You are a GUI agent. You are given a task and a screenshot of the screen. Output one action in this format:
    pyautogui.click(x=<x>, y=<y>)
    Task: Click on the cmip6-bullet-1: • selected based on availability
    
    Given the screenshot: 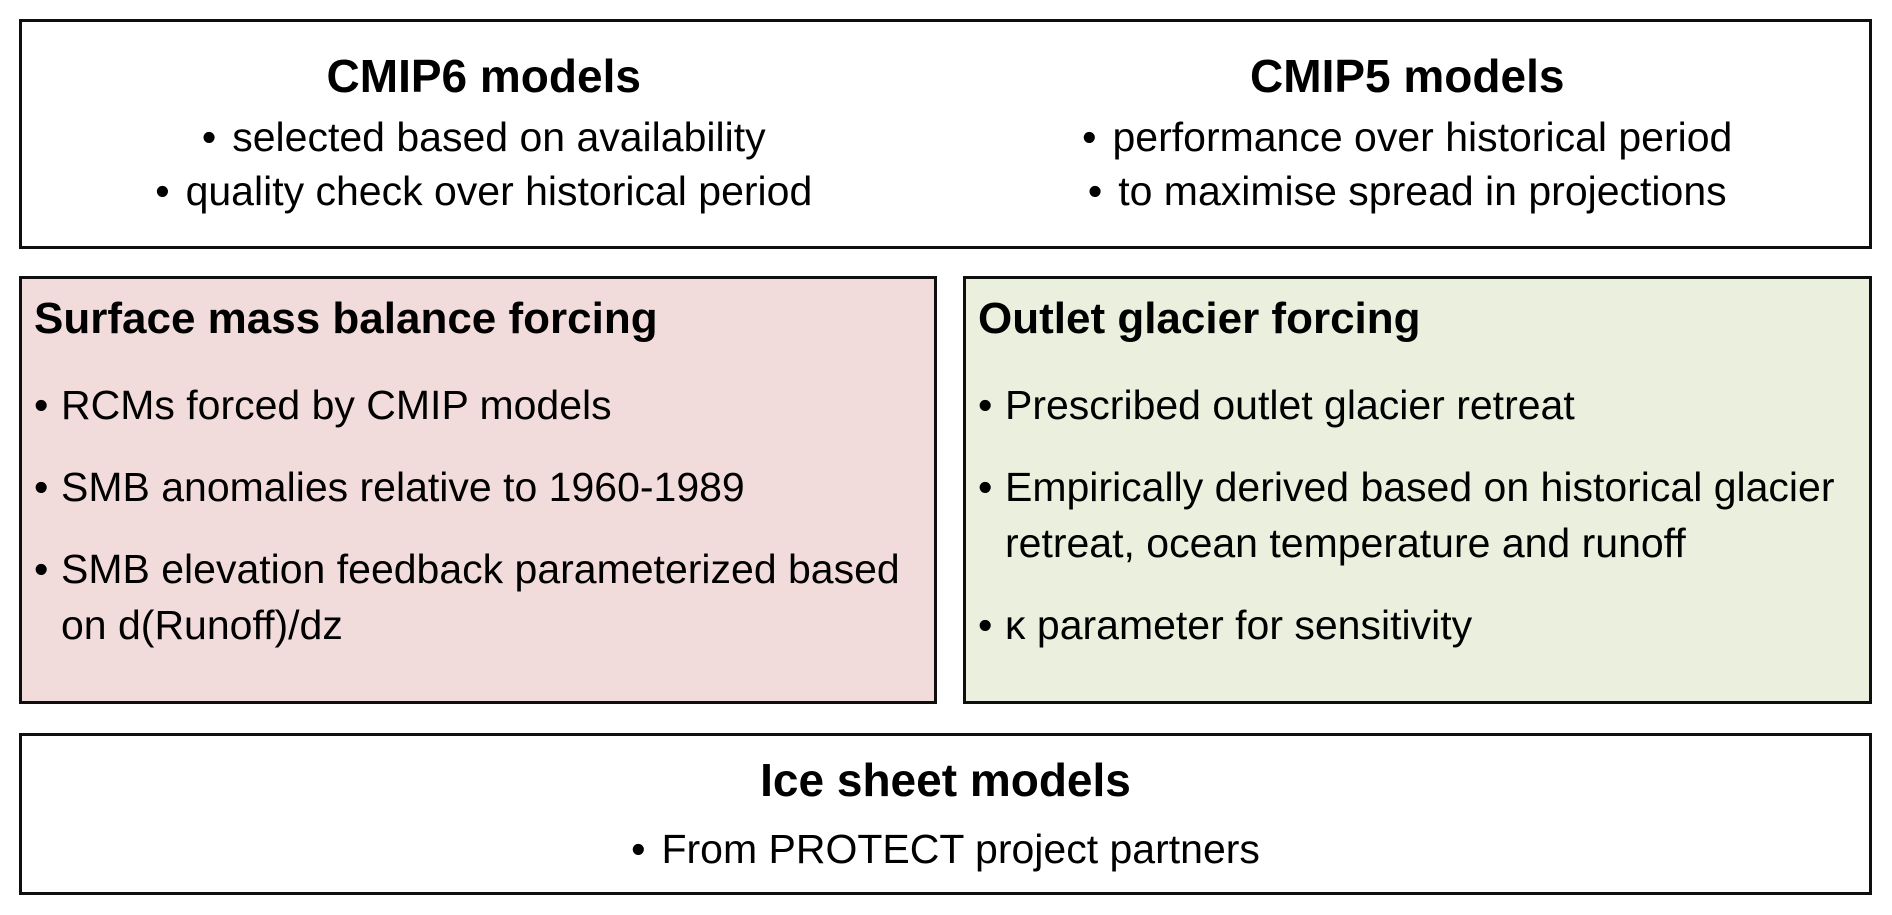 What is the action you would take?
    pyautogui.click(x=484, y=137)
    